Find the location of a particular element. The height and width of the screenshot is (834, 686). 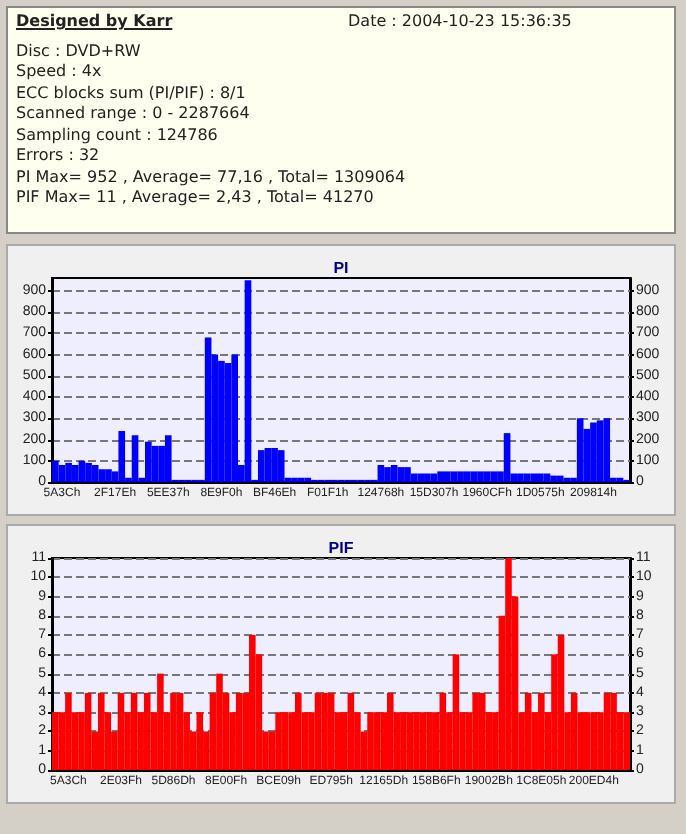

text: ECC blocks sum (PI/PIF) : 8/1 is located at coordinates (132, 93).